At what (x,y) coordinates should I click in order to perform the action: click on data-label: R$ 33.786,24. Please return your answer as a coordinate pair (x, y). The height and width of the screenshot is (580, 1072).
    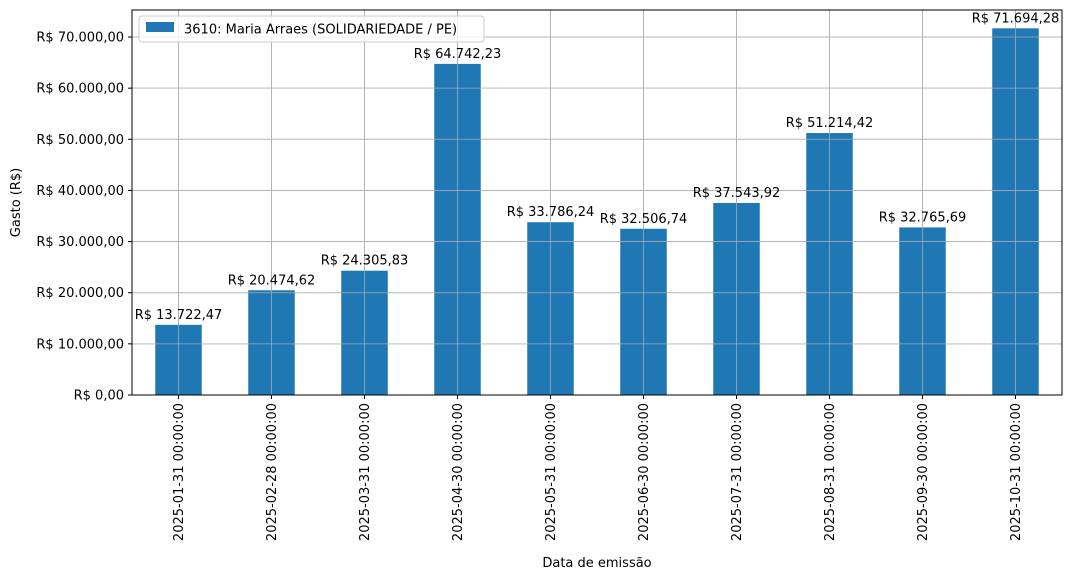
    Looking at the image, I should click on (551, 212).